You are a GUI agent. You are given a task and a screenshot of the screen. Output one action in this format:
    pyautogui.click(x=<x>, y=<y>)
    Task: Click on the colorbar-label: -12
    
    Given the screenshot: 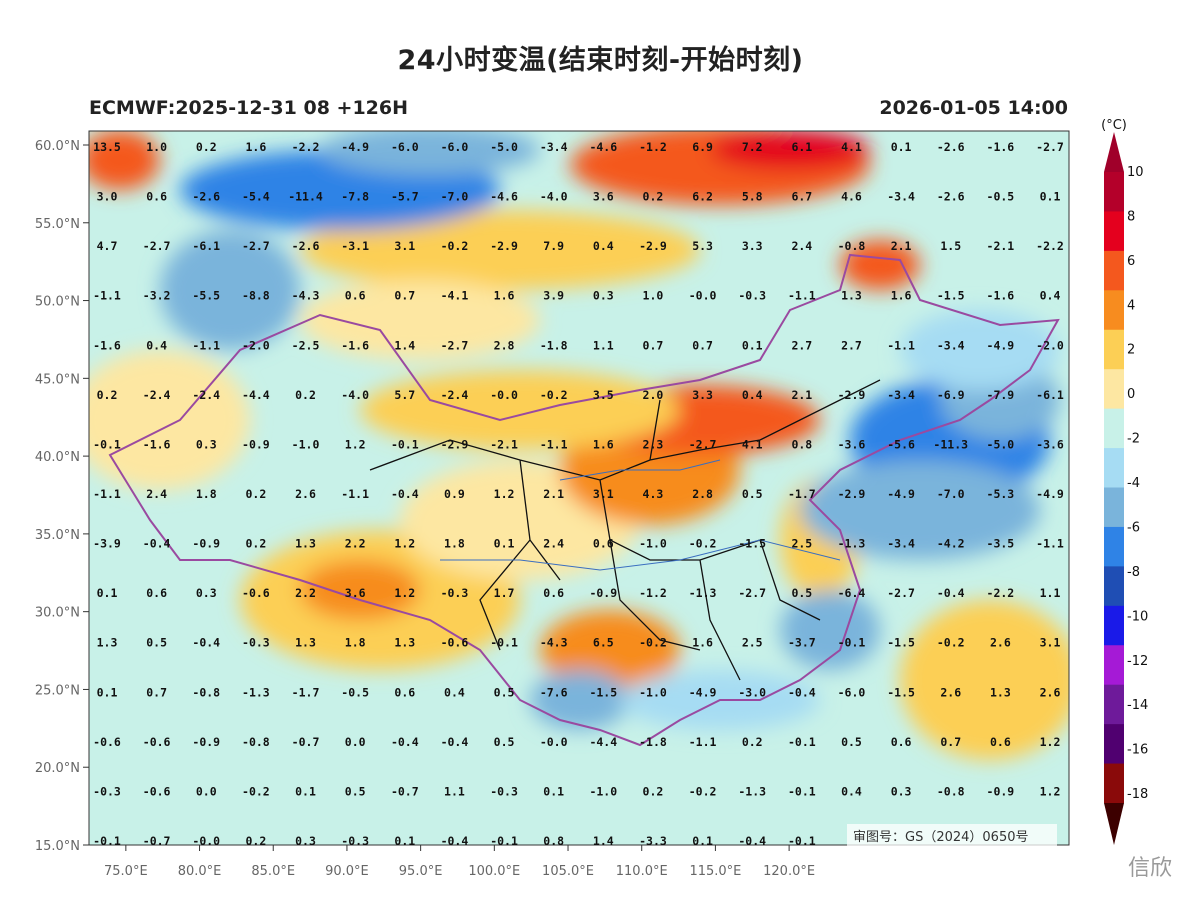 What is the action you would take?
    pyautogui.click(x=1137, y=661)
    